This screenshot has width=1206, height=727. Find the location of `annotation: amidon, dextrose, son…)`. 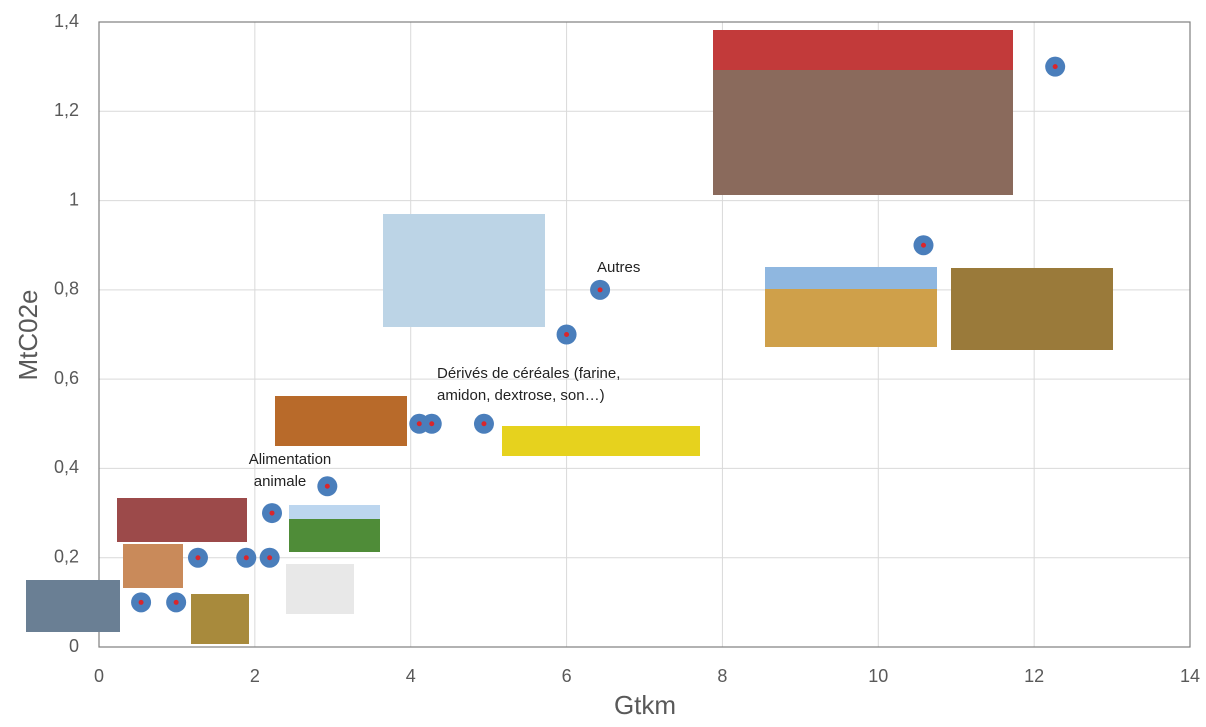

annotation: amidon, dextrose, son…) is located at coordinates (521, 395).